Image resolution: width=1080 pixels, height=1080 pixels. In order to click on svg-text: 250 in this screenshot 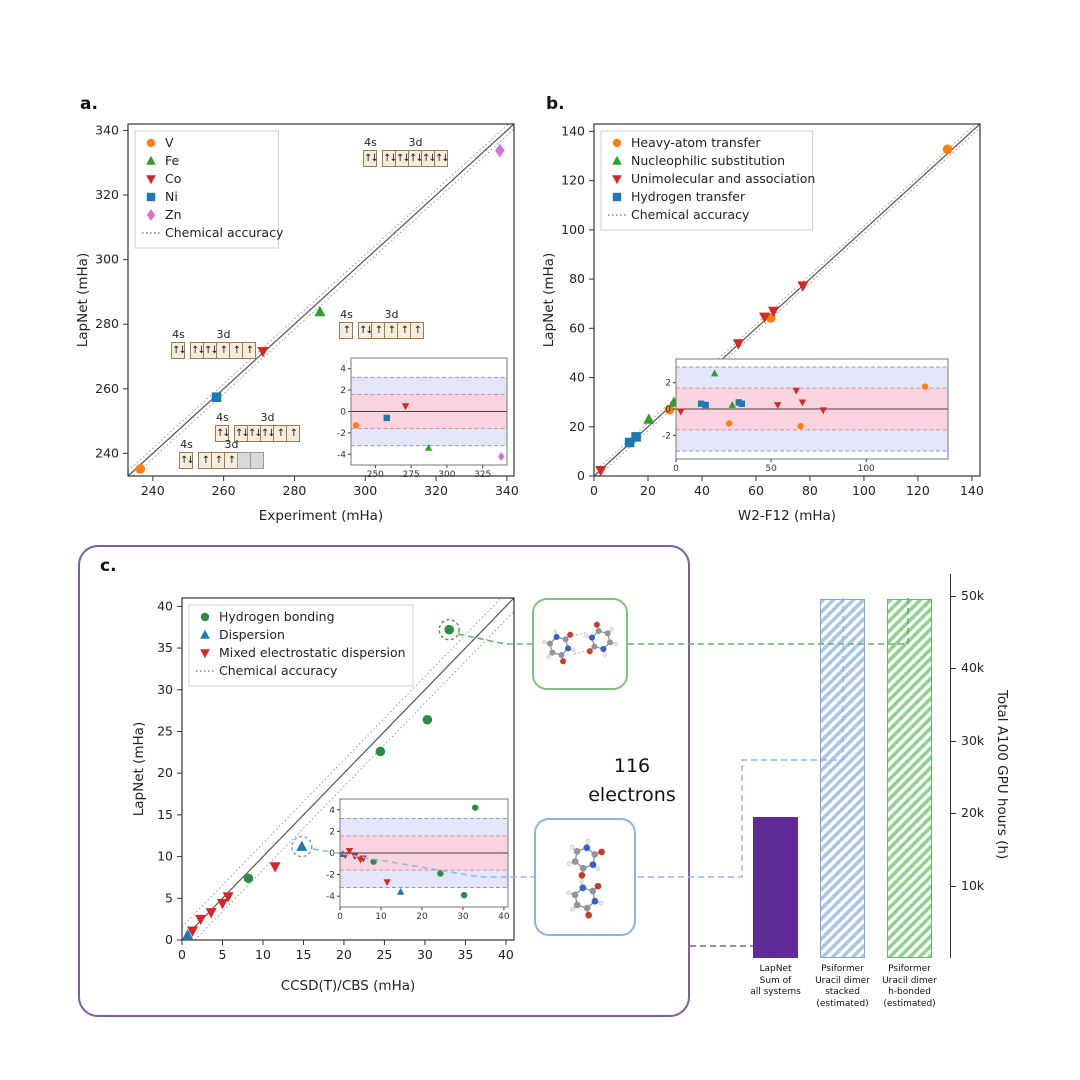, I will do `click(375, 475)`.